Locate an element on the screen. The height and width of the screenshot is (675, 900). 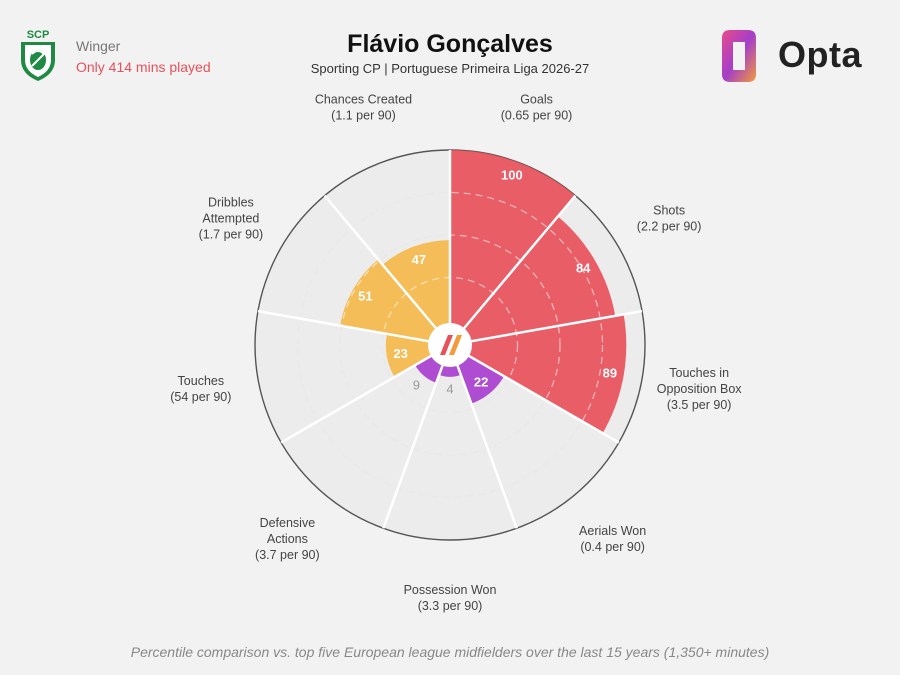
radar-center-disc is located at coordinates (450, 345).